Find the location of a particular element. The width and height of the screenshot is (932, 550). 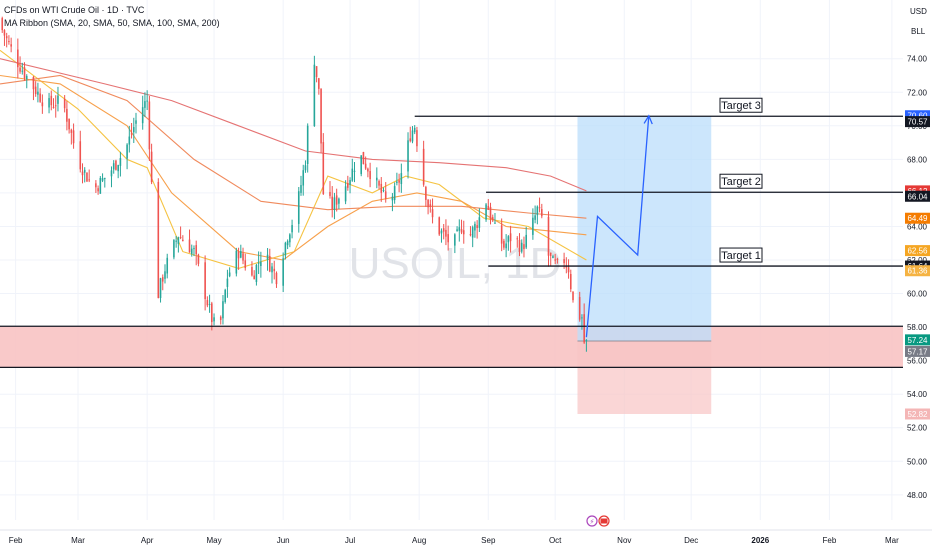

x-tick-label: Jun is located at coordinates (283, 540).